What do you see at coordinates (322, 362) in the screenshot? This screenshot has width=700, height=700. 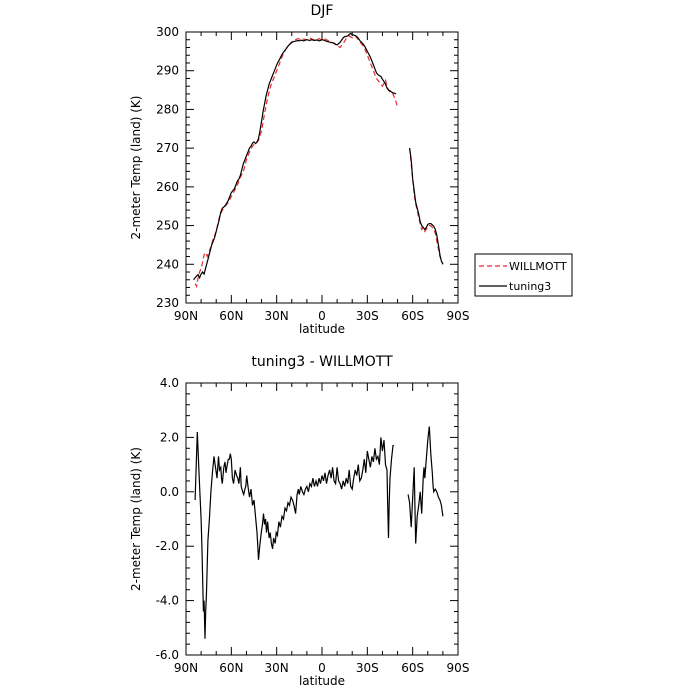 I see `chart-title: tuning3 - WILLMOTT` at bounding box center [322, 362].